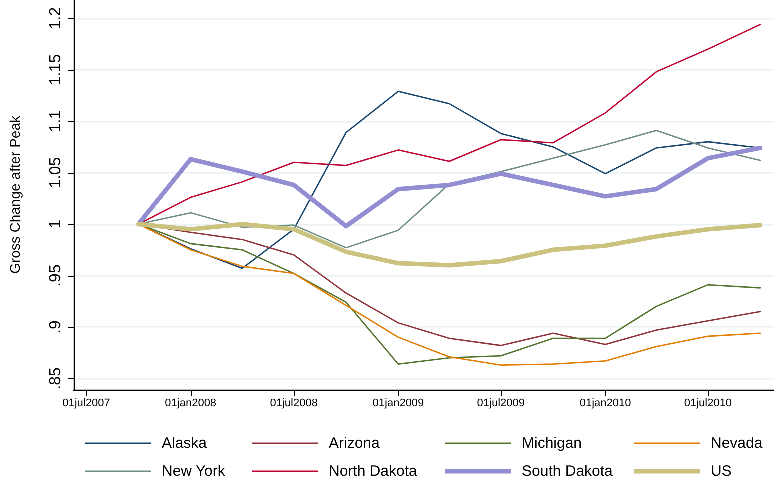 The width and height of the screenshot is (774, 482). What do you see at coordinates (294, 404) in the screenshot?
I see `x-tick-label: 01jul2008` at bounding box center [294, 404].